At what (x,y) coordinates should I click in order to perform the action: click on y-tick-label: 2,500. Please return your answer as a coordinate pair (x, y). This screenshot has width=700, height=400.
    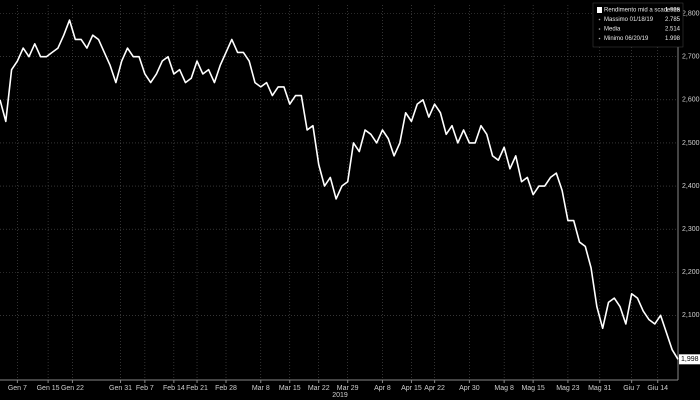
    Looking at the image, I should click on (691, 143).